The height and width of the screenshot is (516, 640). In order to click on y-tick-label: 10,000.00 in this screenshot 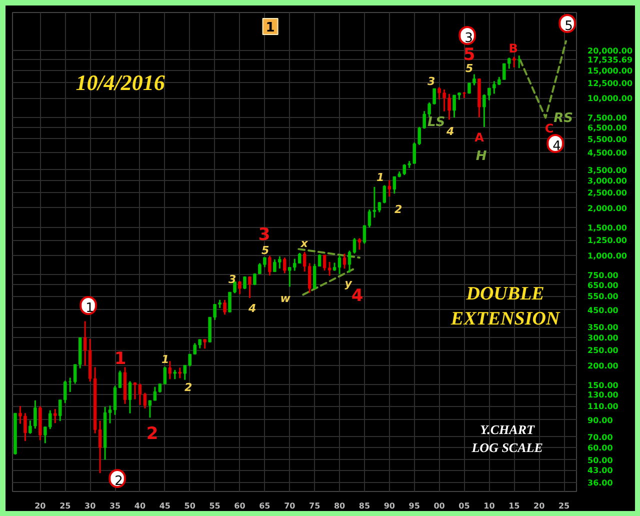, I will do `click(610, 99)`.